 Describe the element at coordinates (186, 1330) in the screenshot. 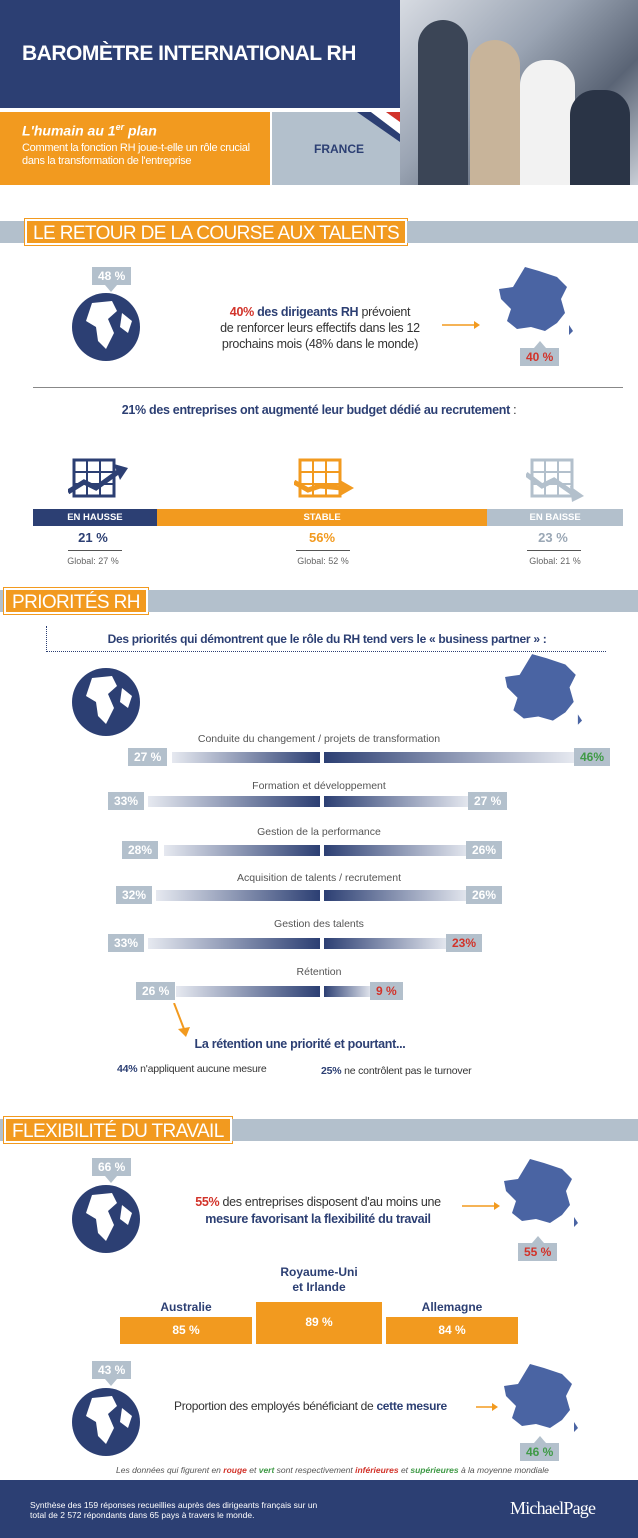

I see `country-box-australie: 85 %` at that location.